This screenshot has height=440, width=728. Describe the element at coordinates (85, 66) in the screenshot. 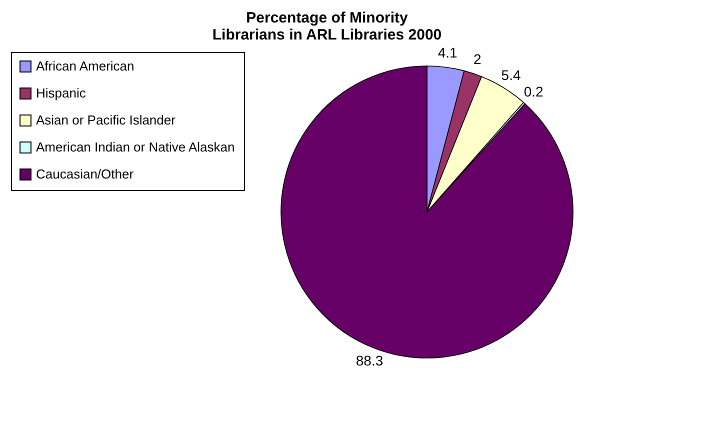

I see `legend-label: African American` at that location.